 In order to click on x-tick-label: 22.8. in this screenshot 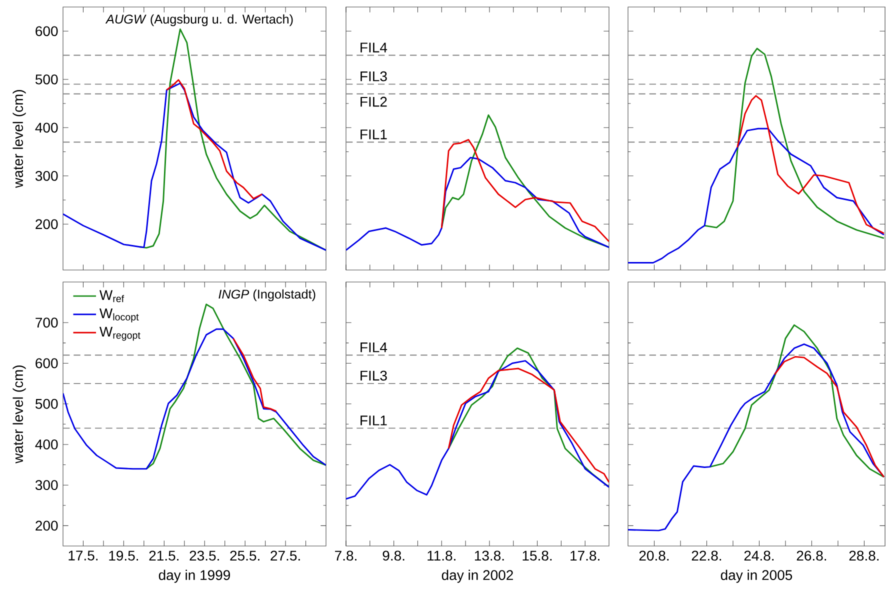, I will do `click(707, 555)`.